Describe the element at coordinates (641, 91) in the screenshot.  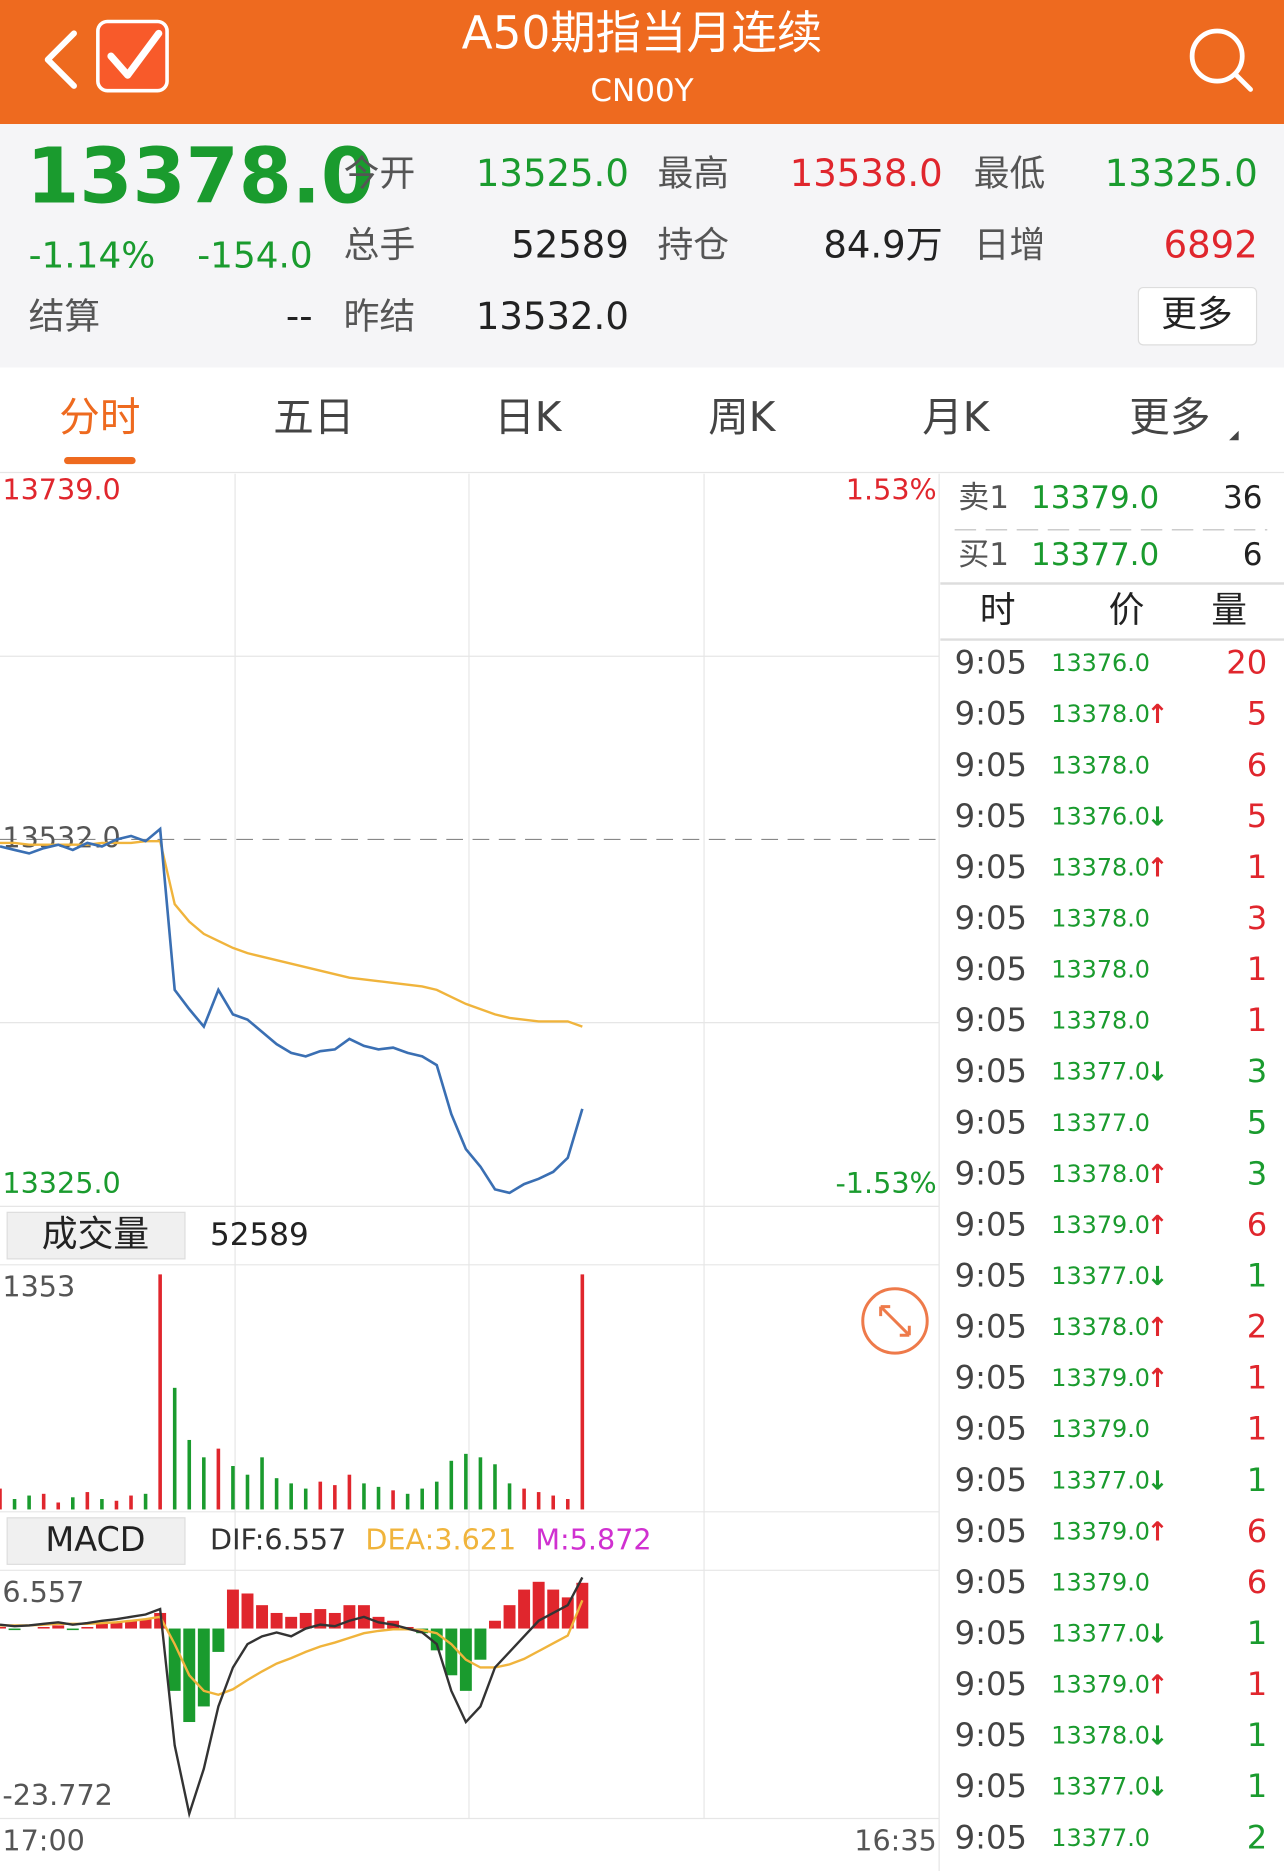
I see `subtitle: CN00Y` at that location.